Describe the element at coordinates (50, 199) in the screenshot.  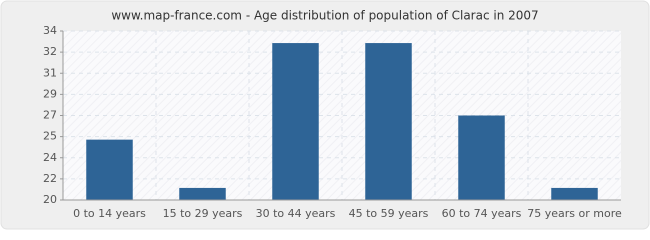
I see `y-tick-label: 20` at that location.